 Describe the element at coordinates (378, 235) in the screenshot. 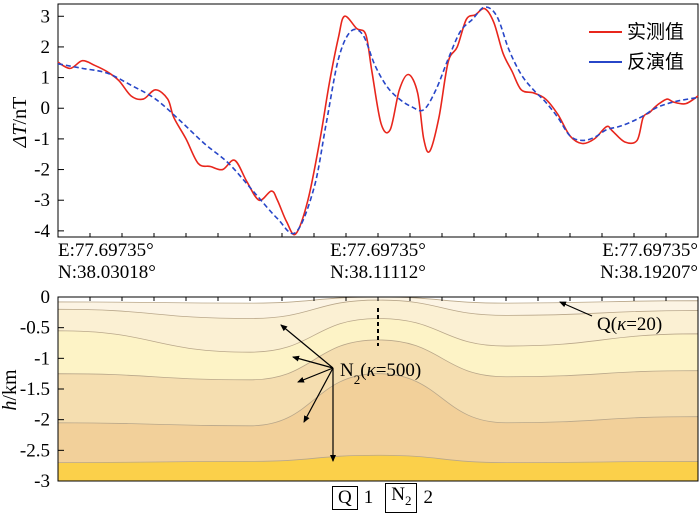

I see `top-x-axis-ticks` at that location.